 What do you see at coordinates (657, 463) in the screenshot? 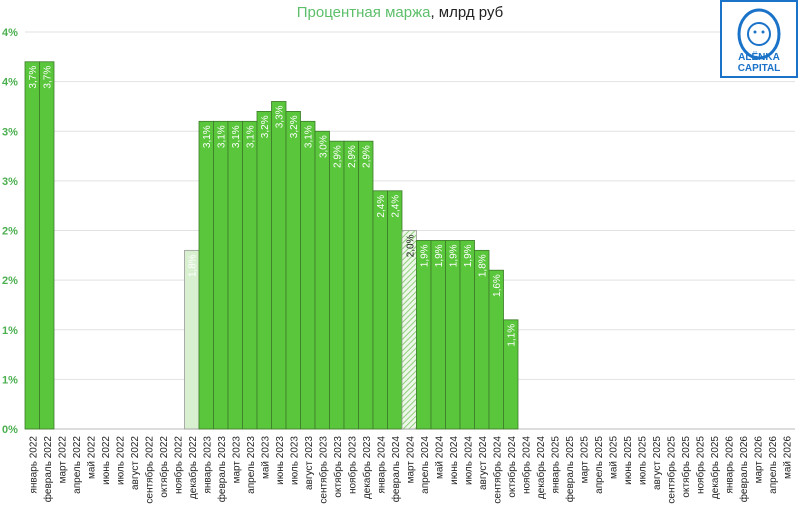
I see `x-tick-label: август 2025` at bounding box center [657, 463].